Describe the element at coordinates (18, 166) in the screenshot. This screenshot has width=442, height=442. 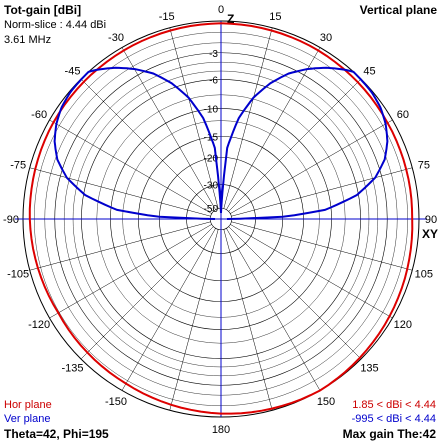
I see `angle-label: -75` at that location.